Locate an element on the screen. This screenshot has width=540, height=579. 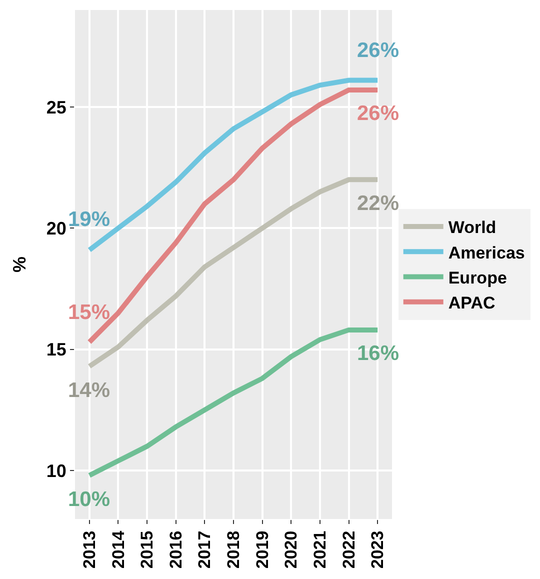
annotation: 10% is located at coordinates (89, 499).